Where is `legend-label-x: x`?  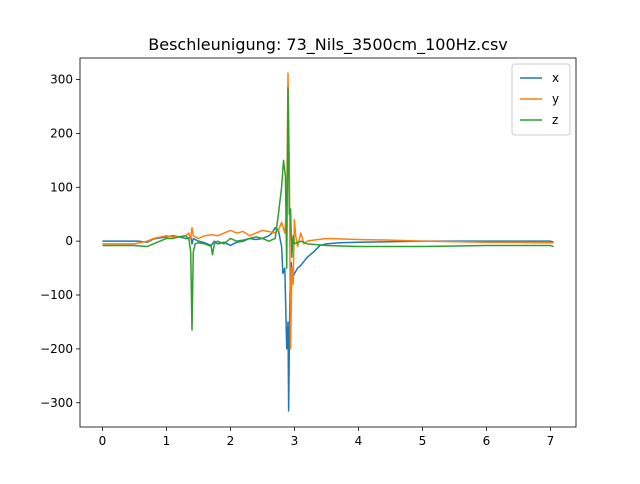
legend-label-x: x is located at coordinates (555, 78).